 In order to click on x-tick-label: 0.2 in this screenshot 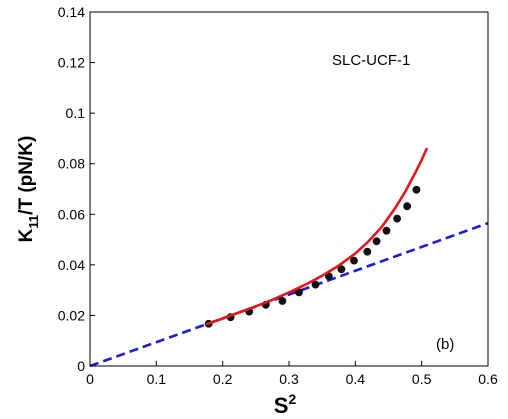, I will do `click(223, 379)`.